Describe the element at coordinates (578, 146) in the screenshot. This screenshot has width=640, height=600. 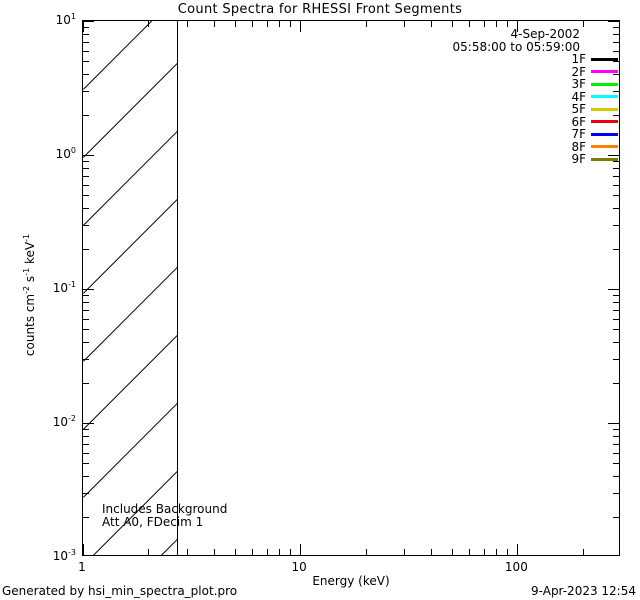
I see `legend-item-label: 8F` at that location.